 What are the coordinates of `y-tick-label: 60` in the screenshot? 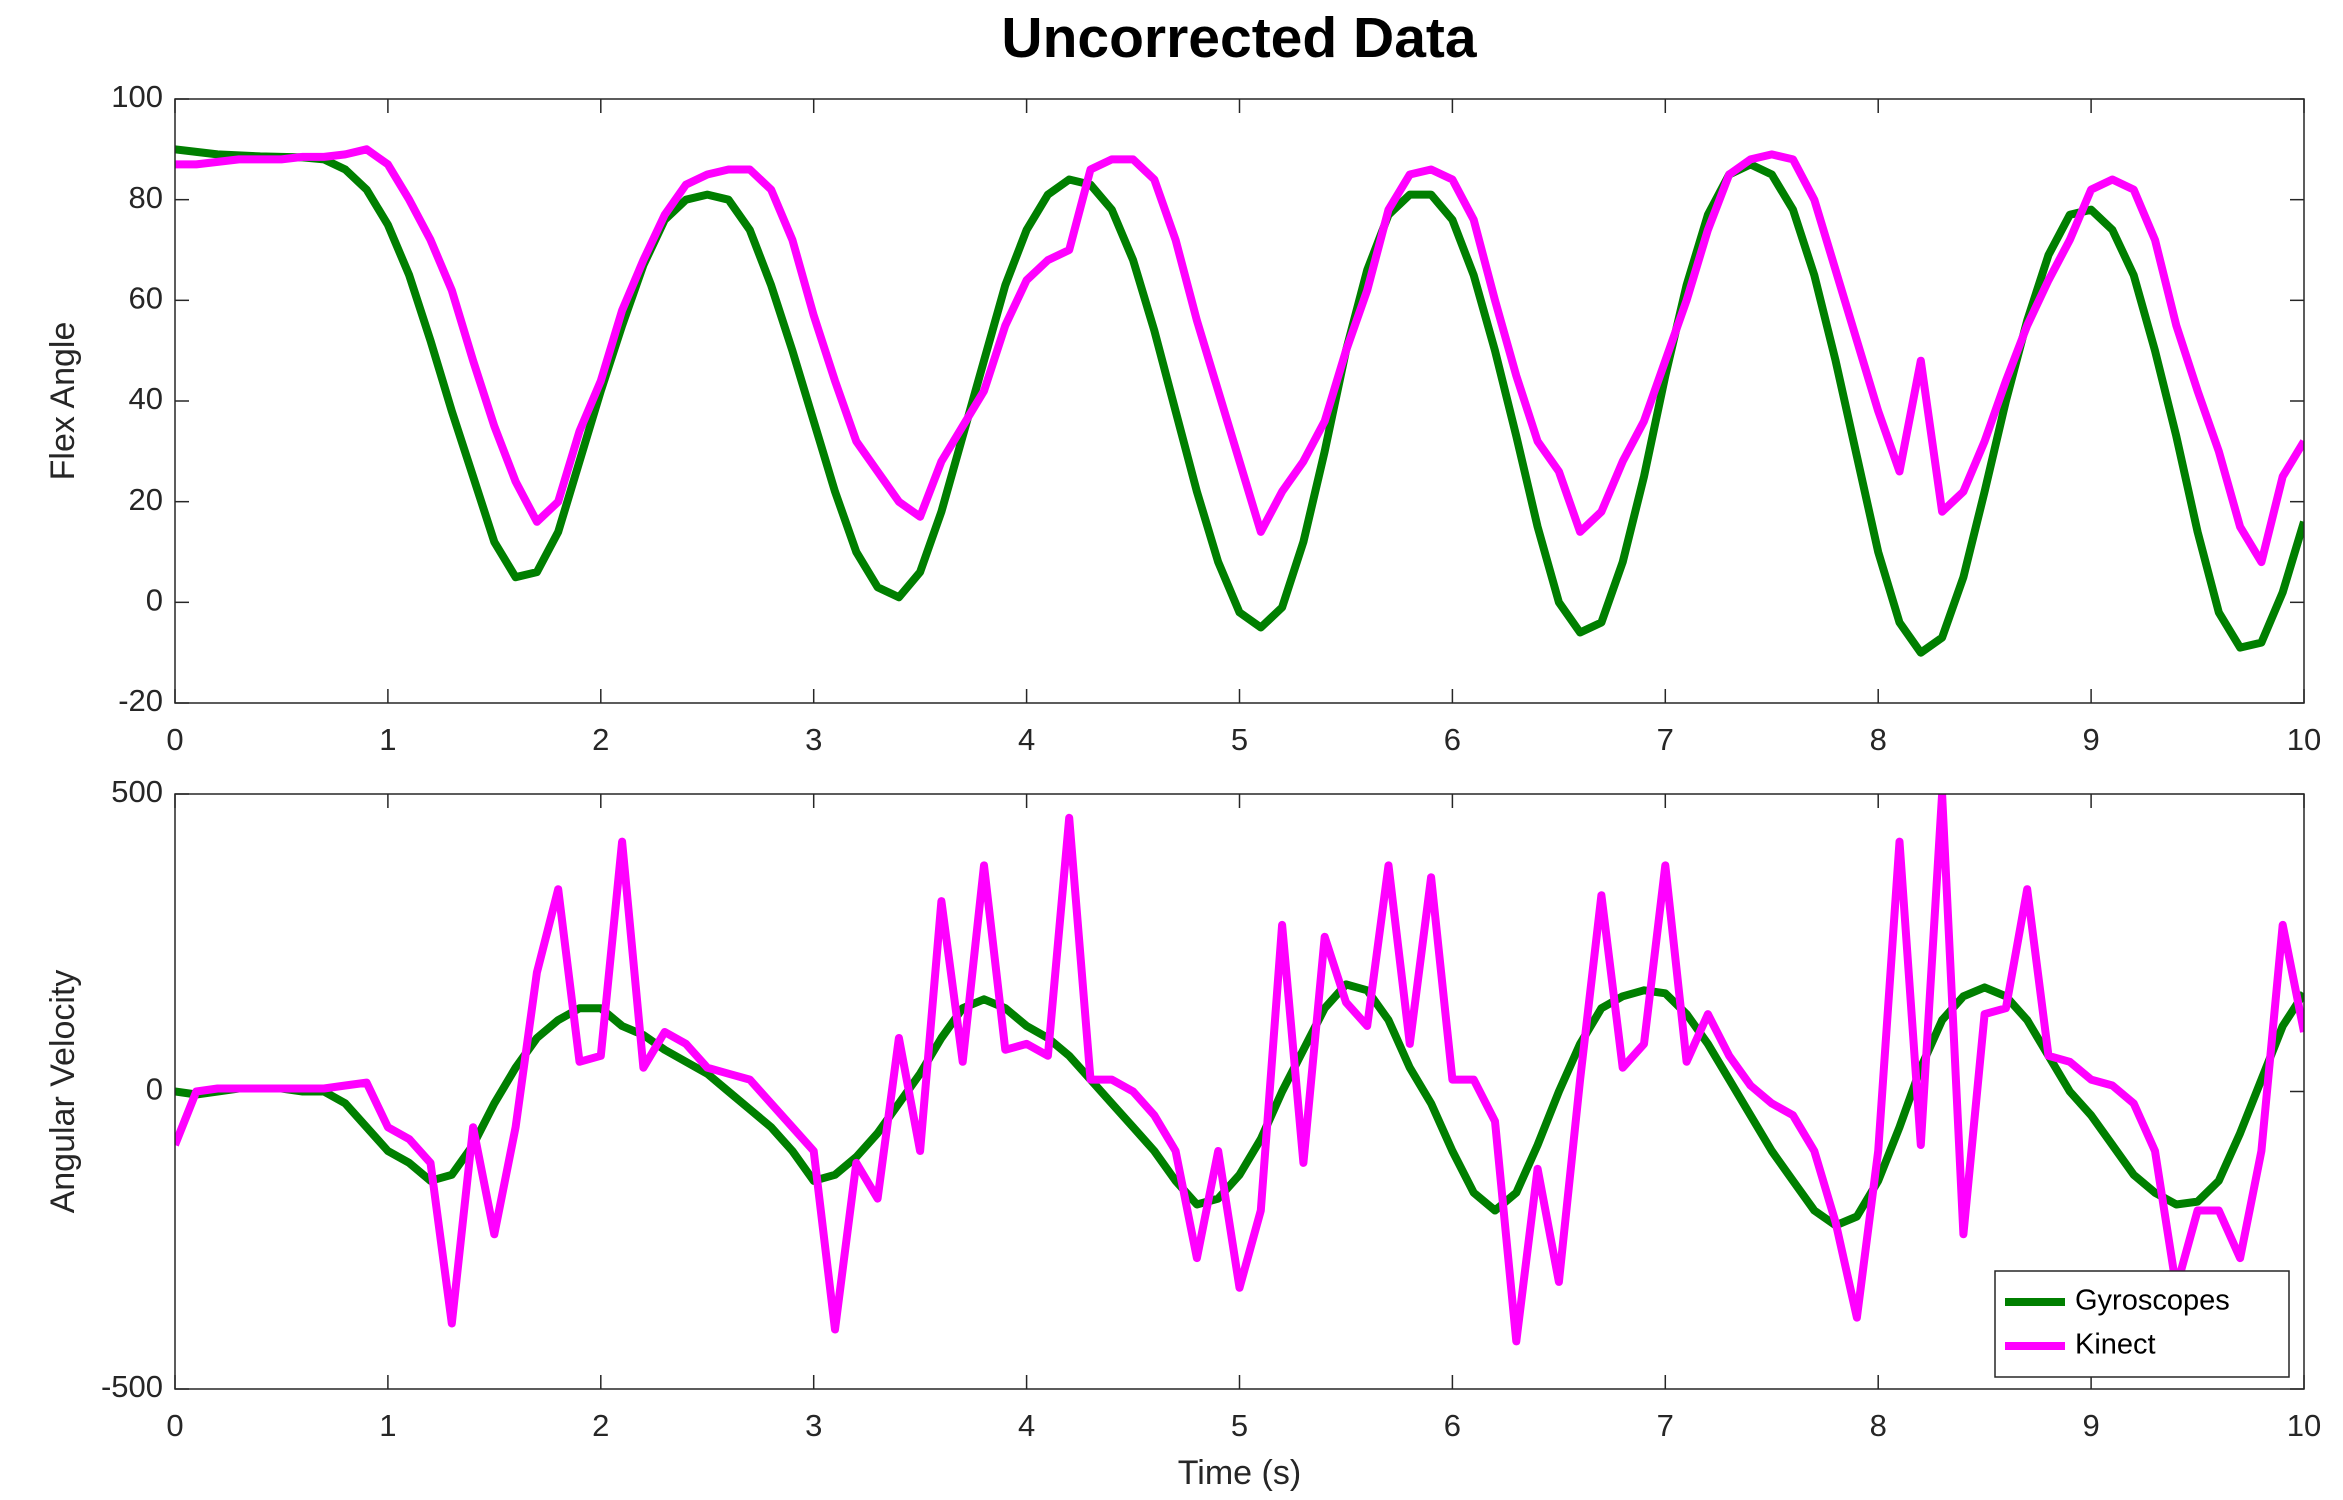 It's located at (146, 298).